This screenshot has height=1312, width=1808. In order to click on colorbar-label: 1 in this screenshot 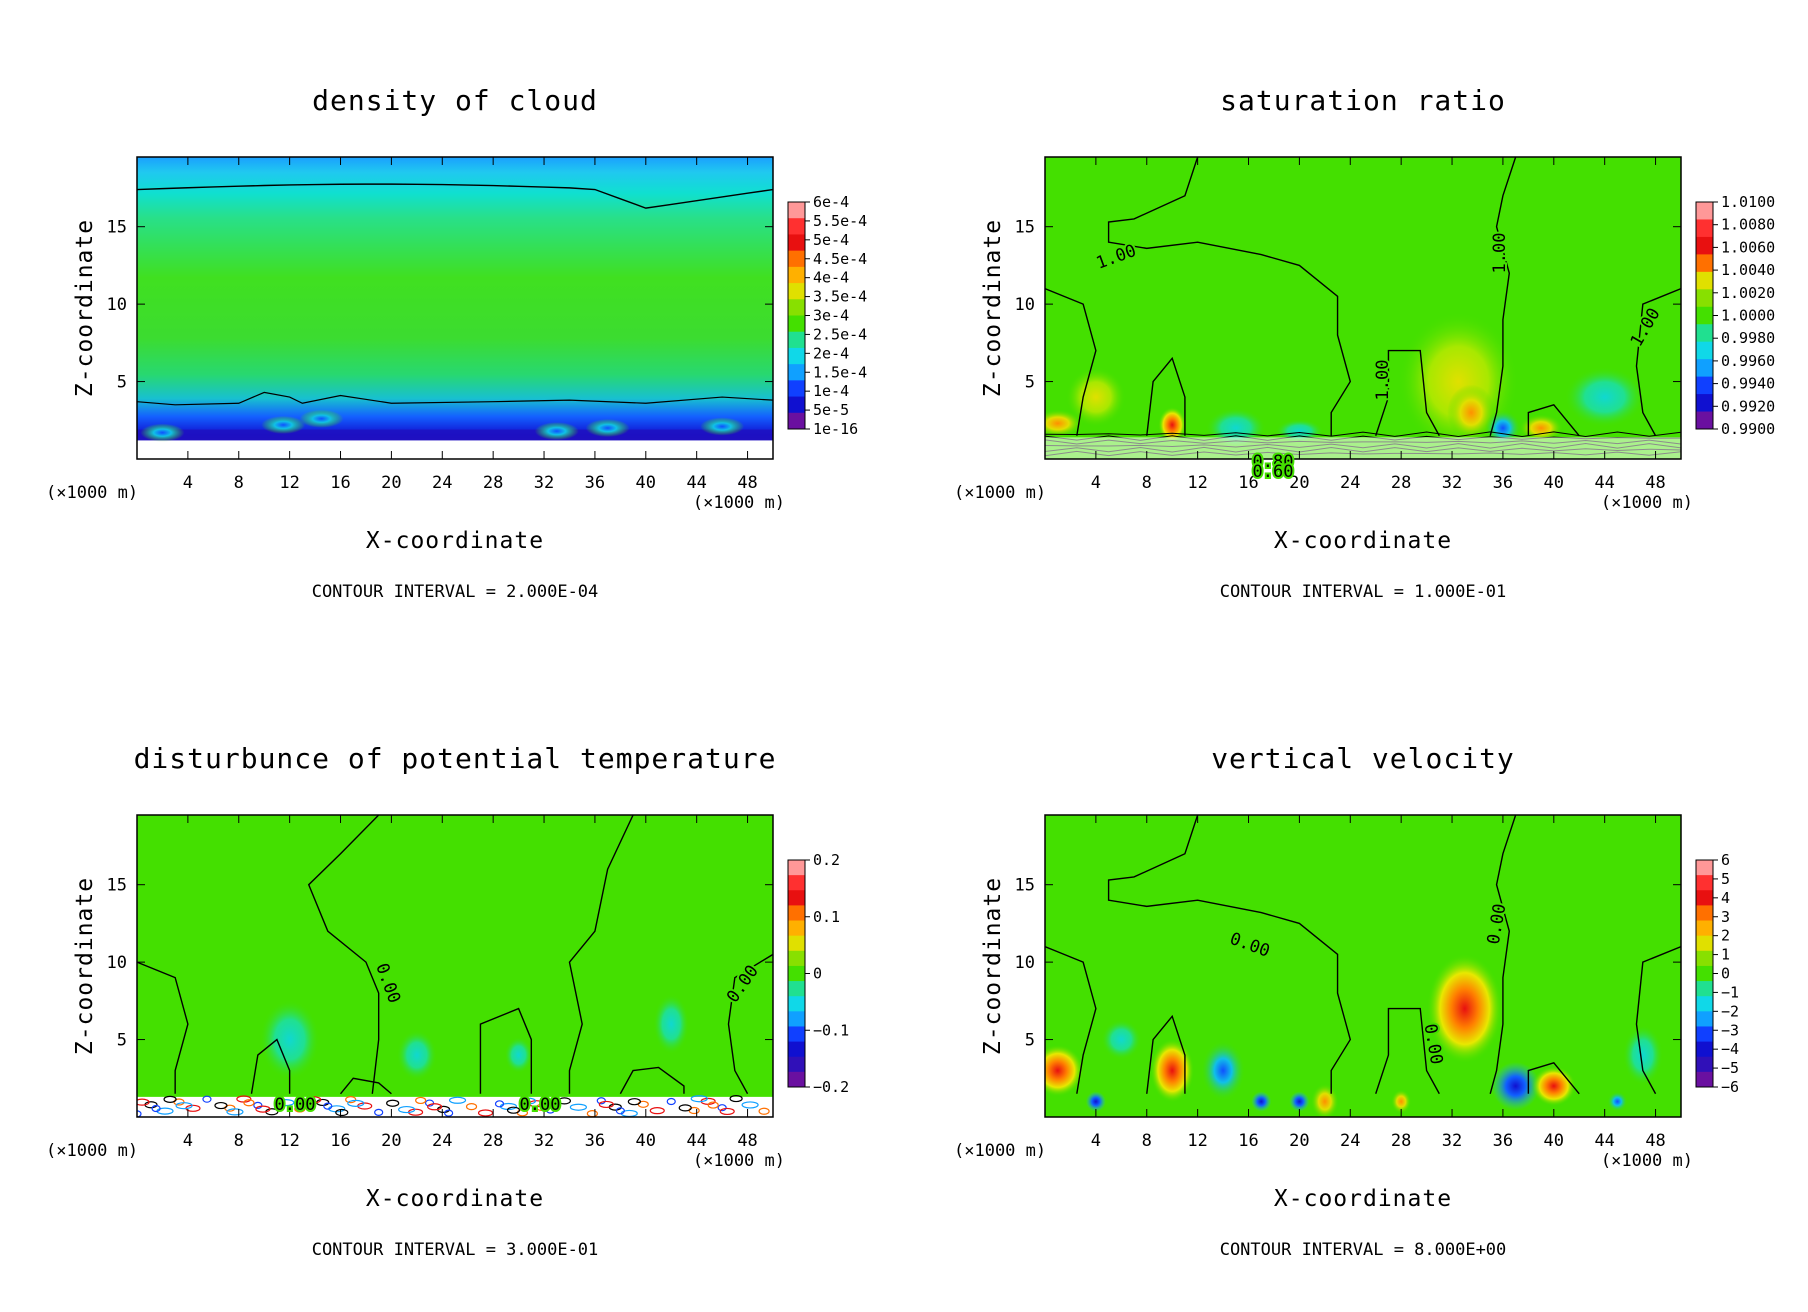, I will do `click(1725, 955)`.